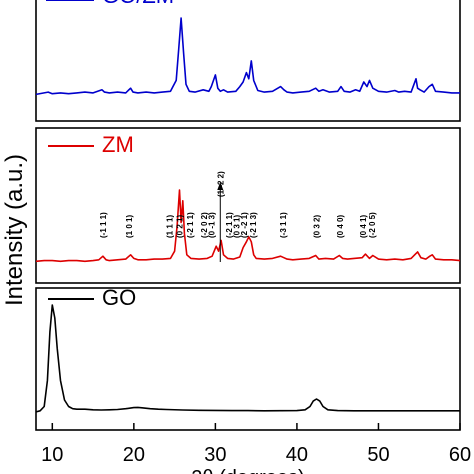 The width and height of the screenshot is (474, 474). Describe the element at coordinates (129, 226) in the screenshot. I see `peak-label: (1 0 1)` at that location.